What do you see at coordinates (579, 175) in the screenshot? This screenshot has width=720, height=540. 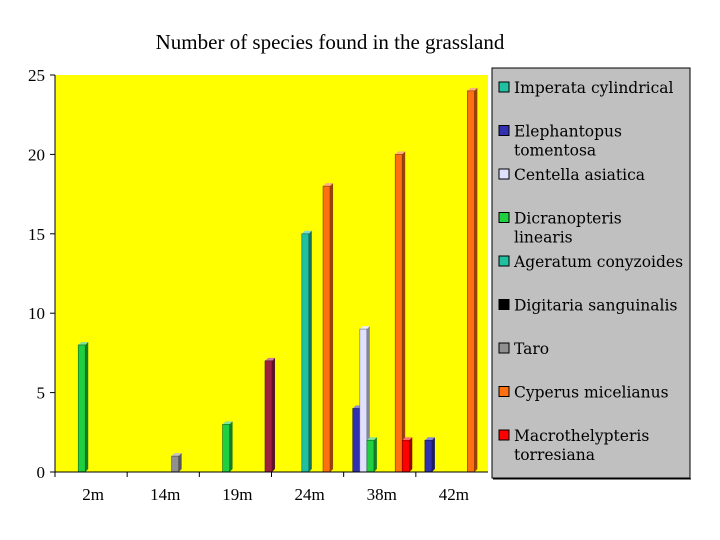 I see `legend-label: Centella asiatica` at bounding box center [579, 175].